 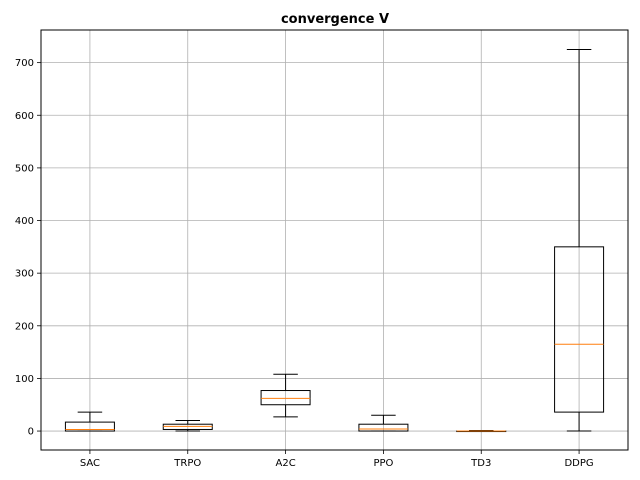 I want to click on y-tick-label: 600, so click(x=24, y=116).